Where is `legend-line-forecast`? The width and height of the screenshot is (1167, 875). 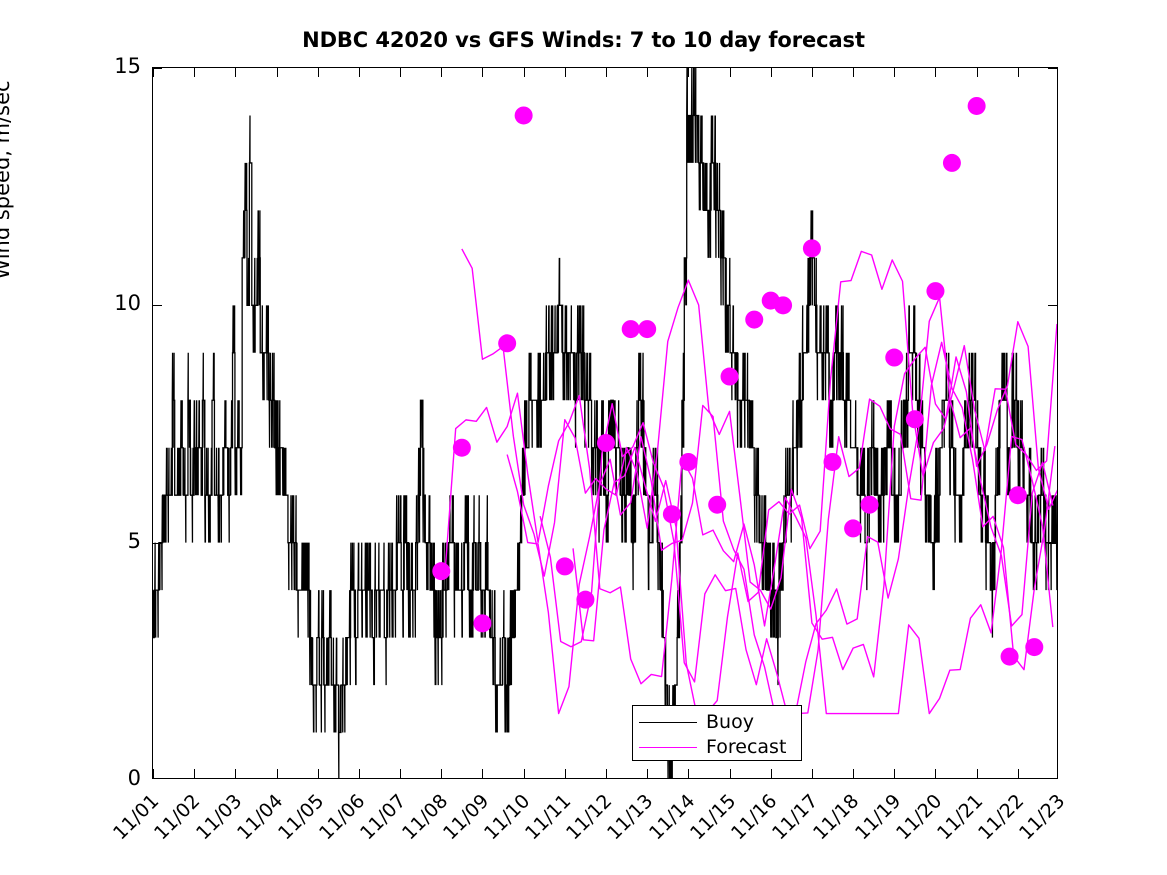
legend-line-forecast is located at coordinates (668, 747).